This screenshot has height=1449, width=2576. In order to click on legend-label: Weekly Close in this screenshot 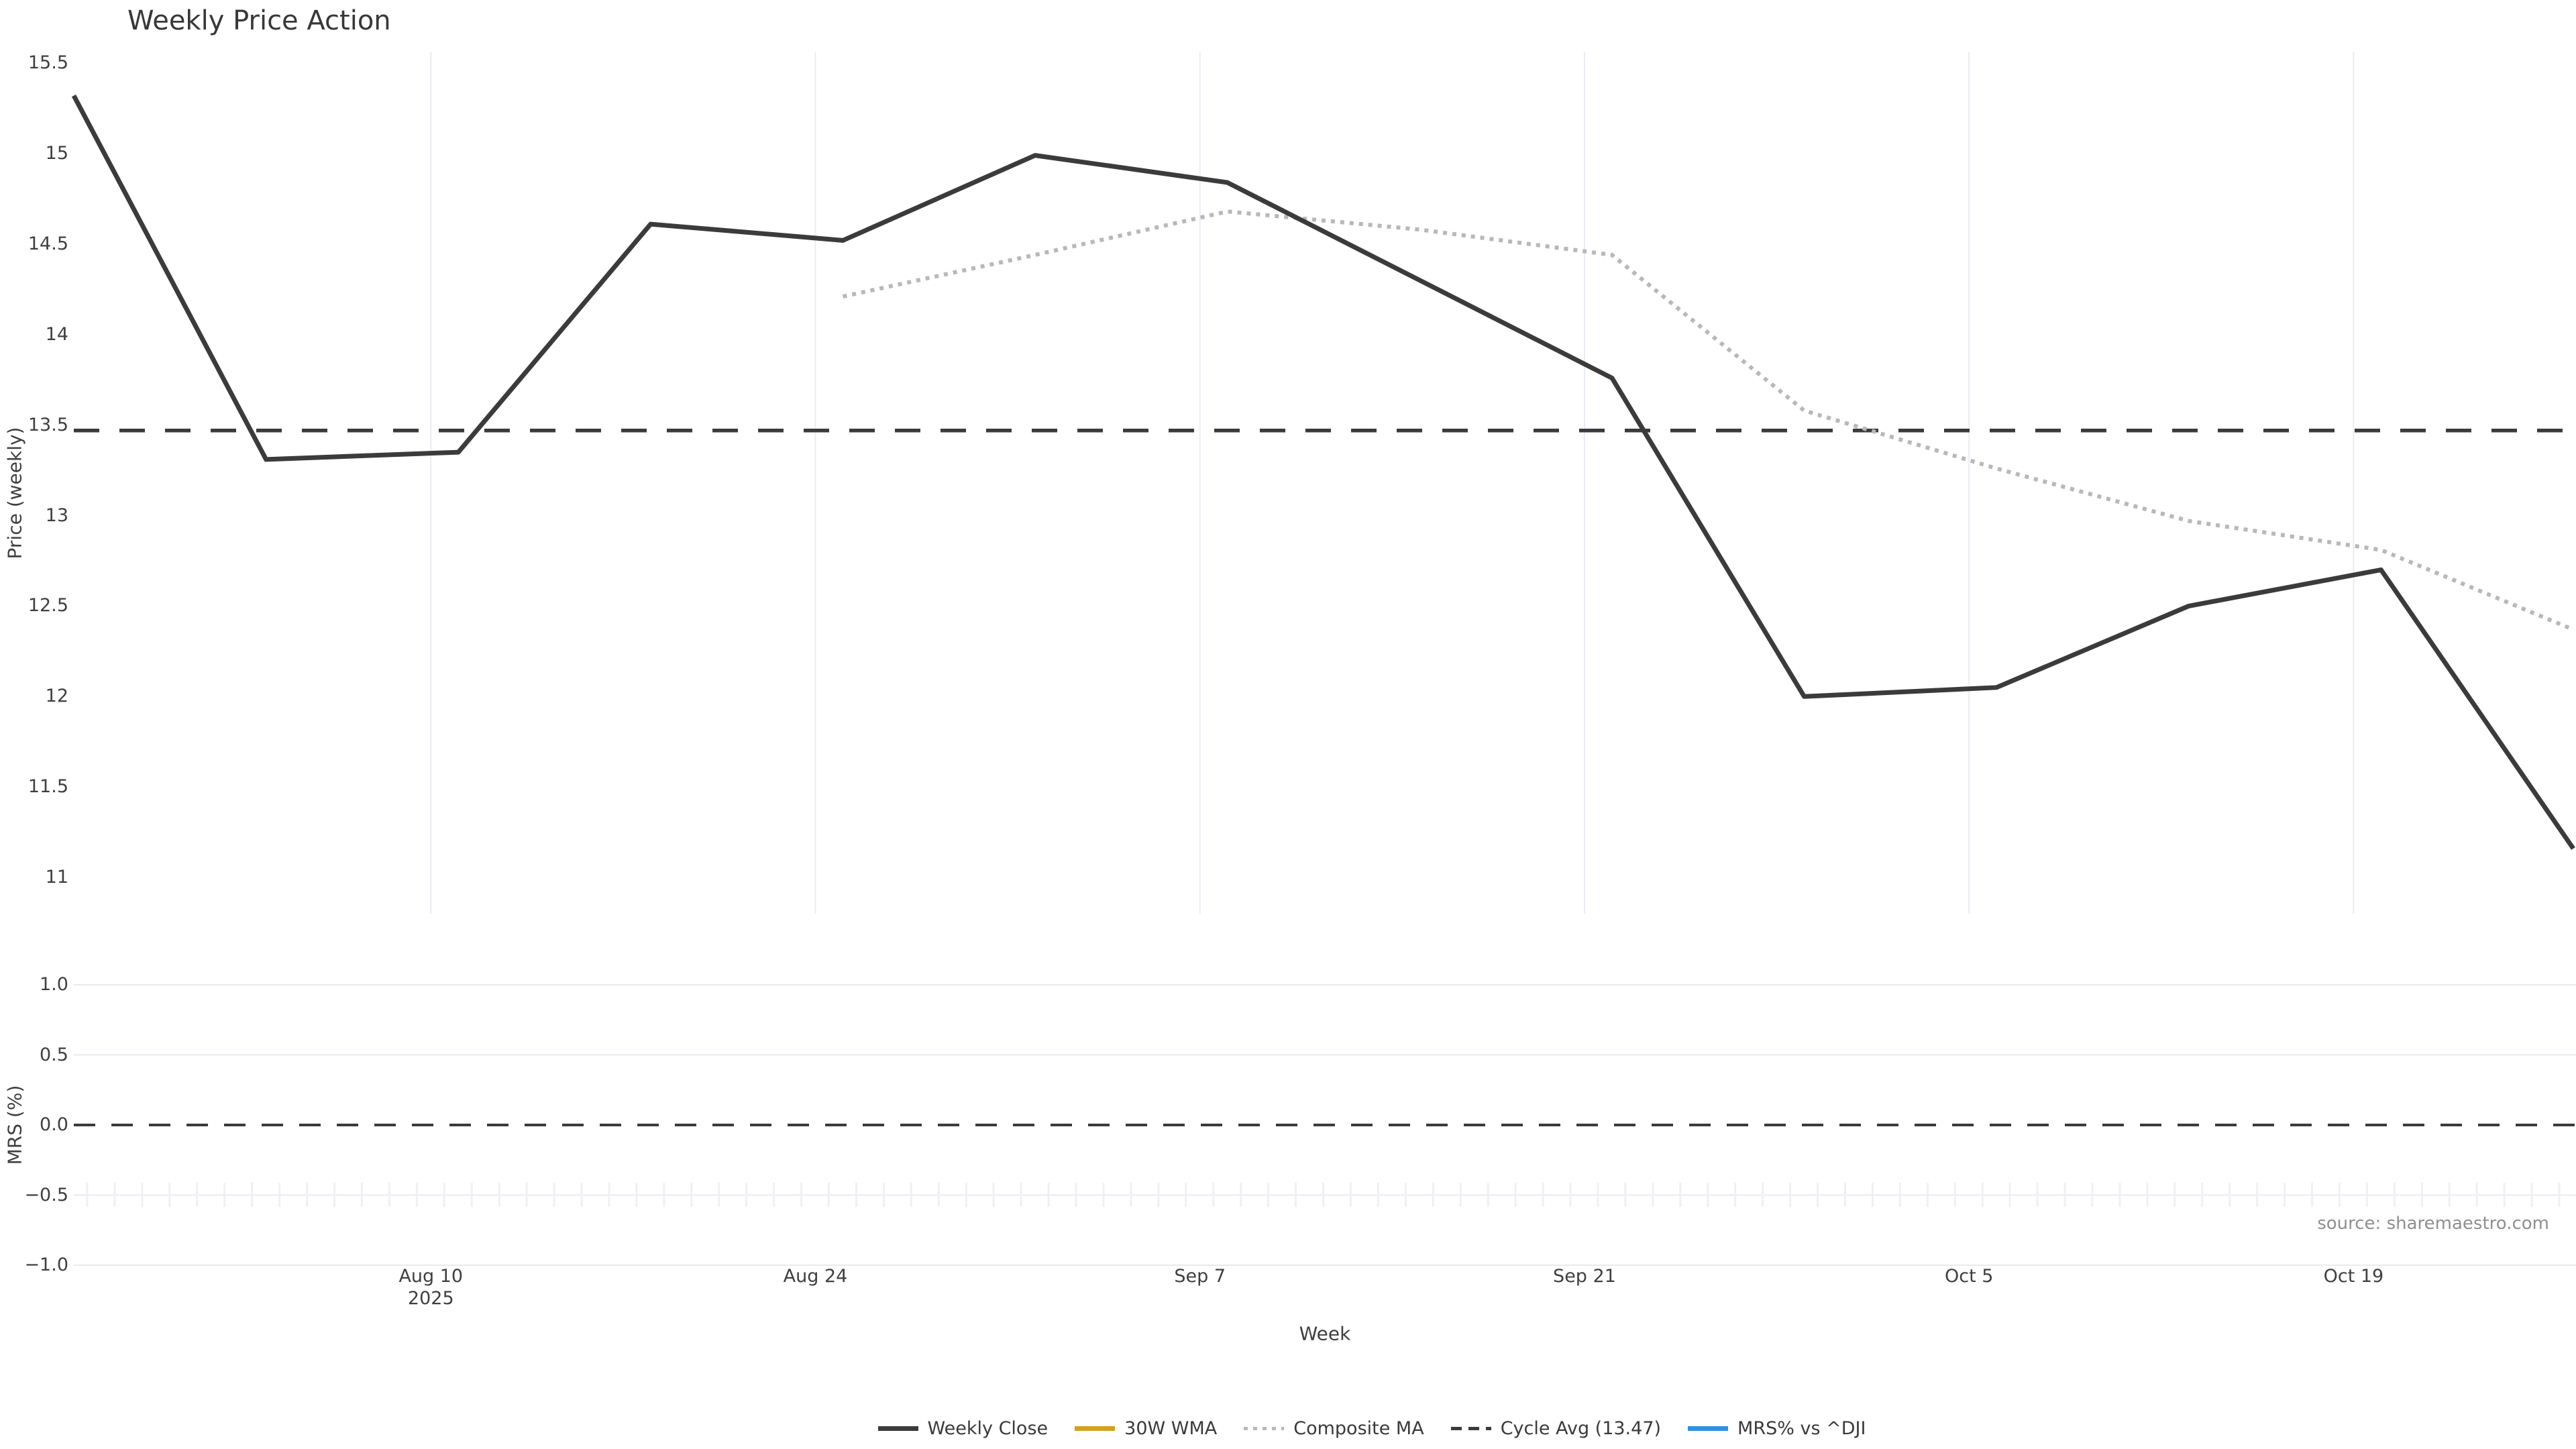, I will do `click(988, 1428)`.